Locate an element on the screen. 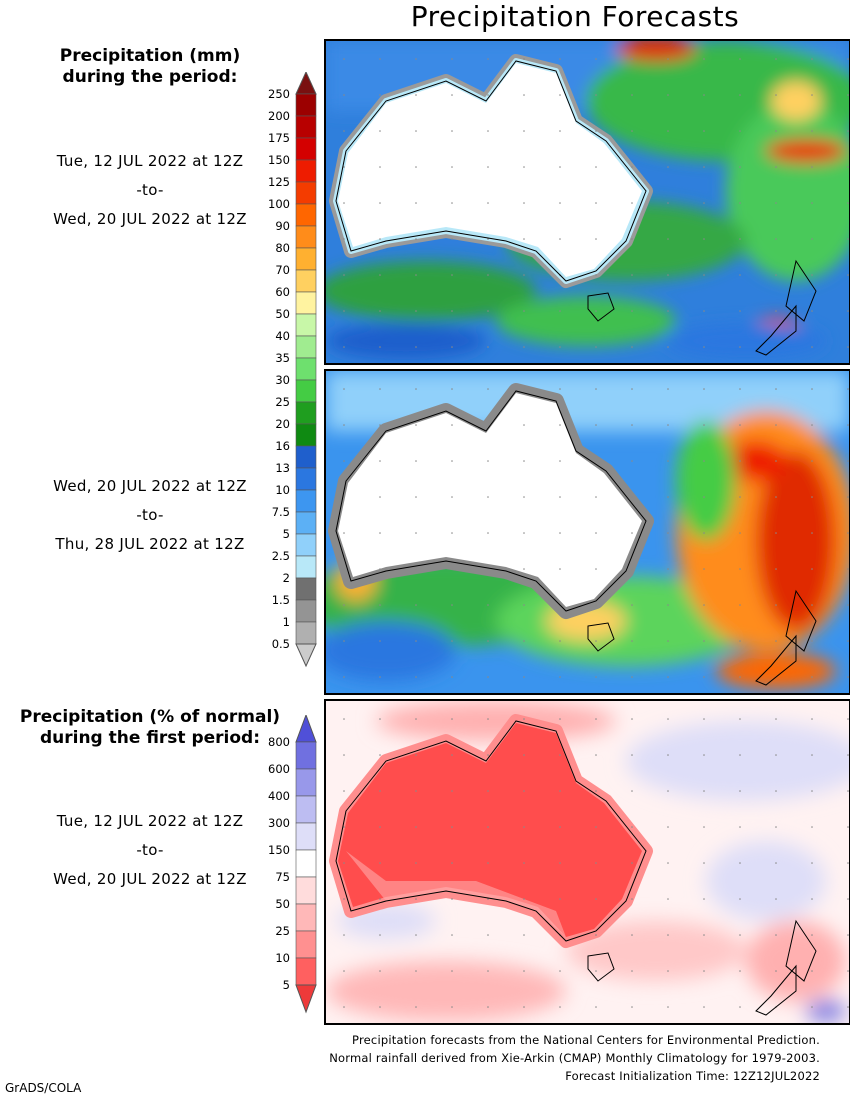 The width and height of the screenshot is (850, 1100). precip-colorbar-tick-label: 80 is located at coordinates (282, 248).